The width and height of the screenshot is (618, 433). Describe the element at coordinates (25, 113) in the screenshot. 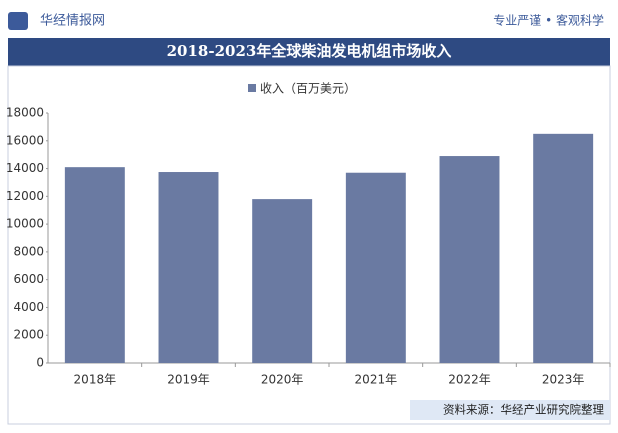

I see `y-tick-label: 18000` at that location.